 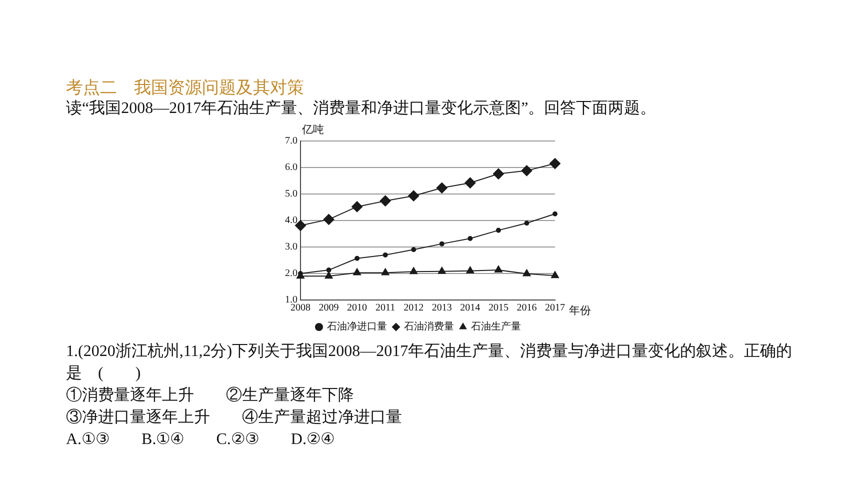 What do you see at coordinates (357, 308) in the screenshot?
I see `x-tick-label: 2010` at bounding box center [357, 308].